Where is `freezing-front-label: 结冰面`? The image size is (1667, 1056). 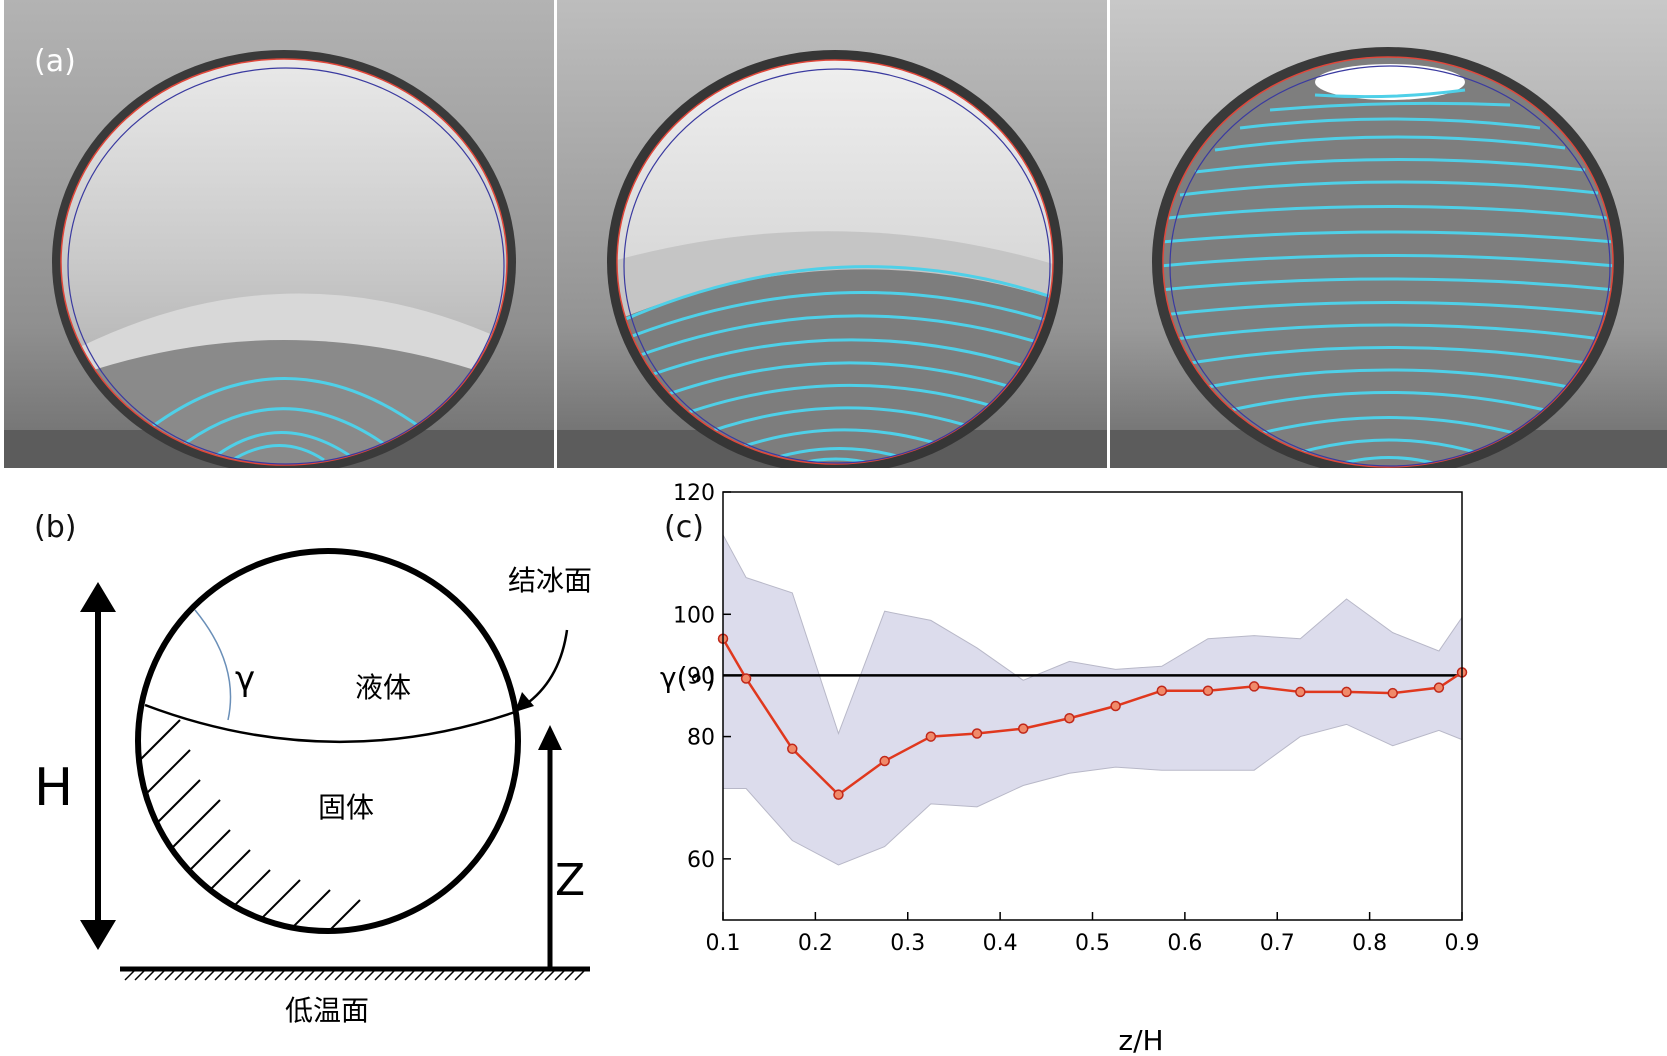 freezing-front-label: 结冰面 is located at coordinates (550, 580).